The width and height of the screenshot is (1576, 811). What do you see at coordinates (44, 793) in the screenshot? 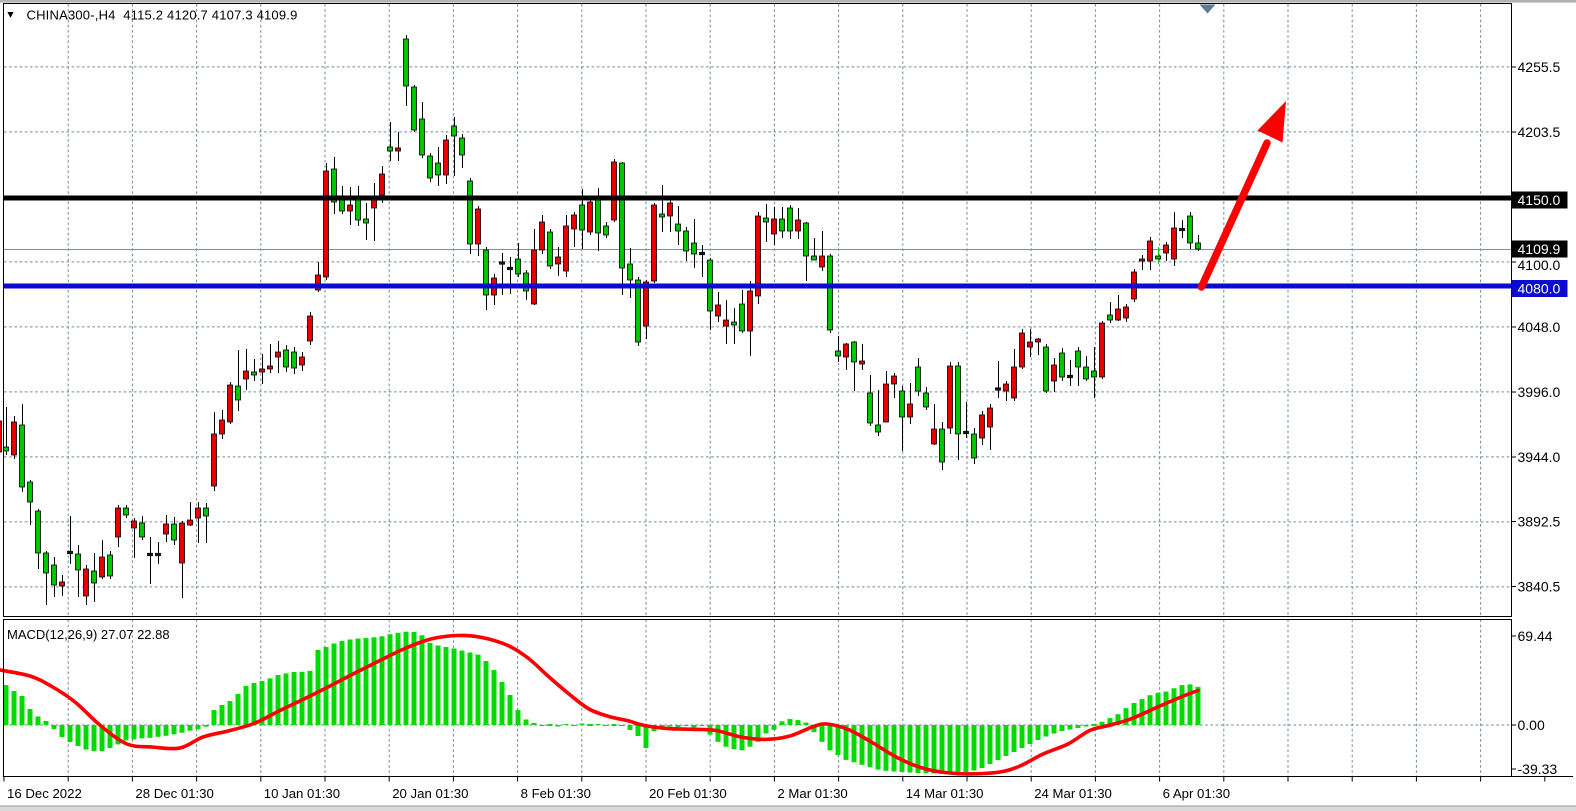
I see `svg-text: 16 Dec 2022` at bounding box center [44, 793].